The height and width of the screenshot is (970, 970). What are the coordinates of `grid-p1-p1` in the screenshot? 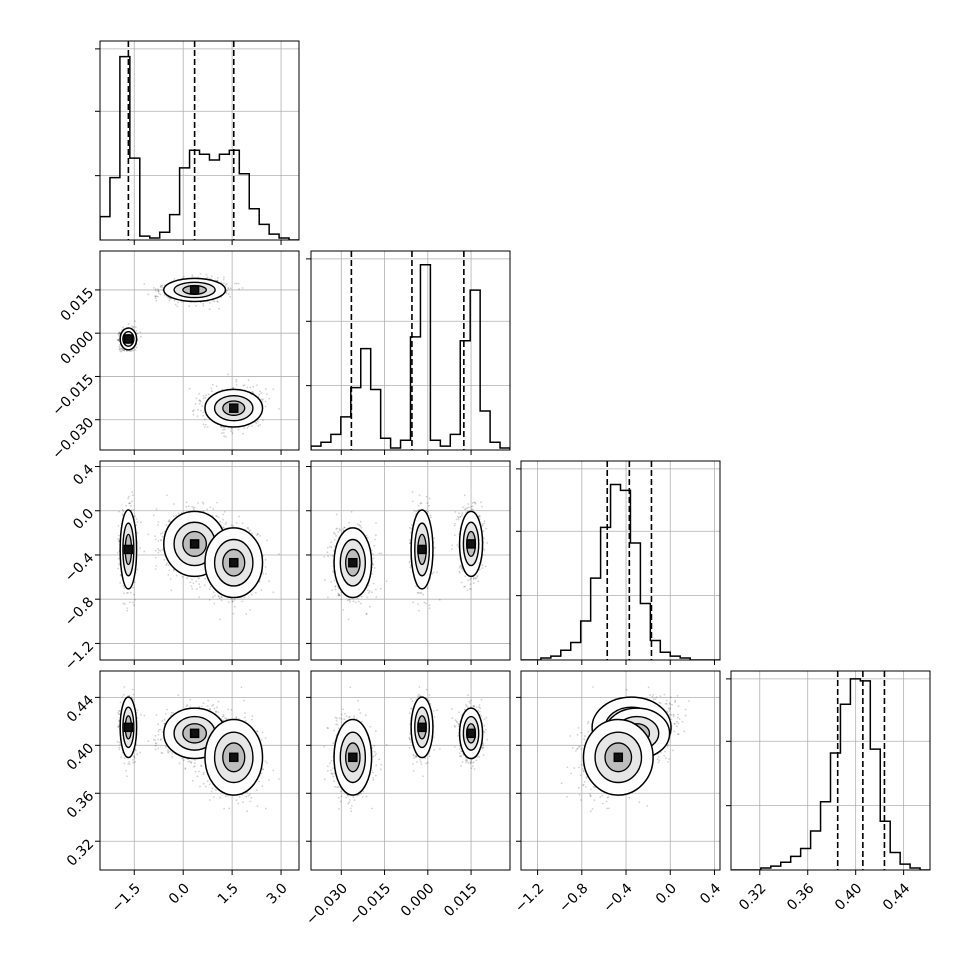 It's located at (410, 350).